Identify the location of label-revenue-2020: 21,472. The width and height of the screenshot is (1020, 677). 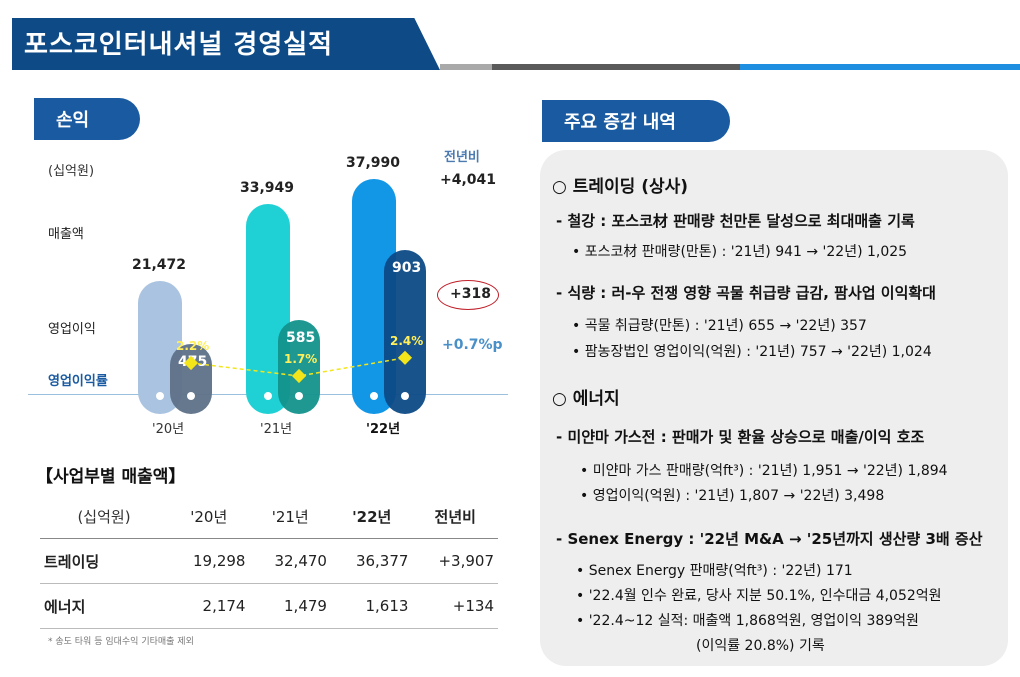
(159, 265).